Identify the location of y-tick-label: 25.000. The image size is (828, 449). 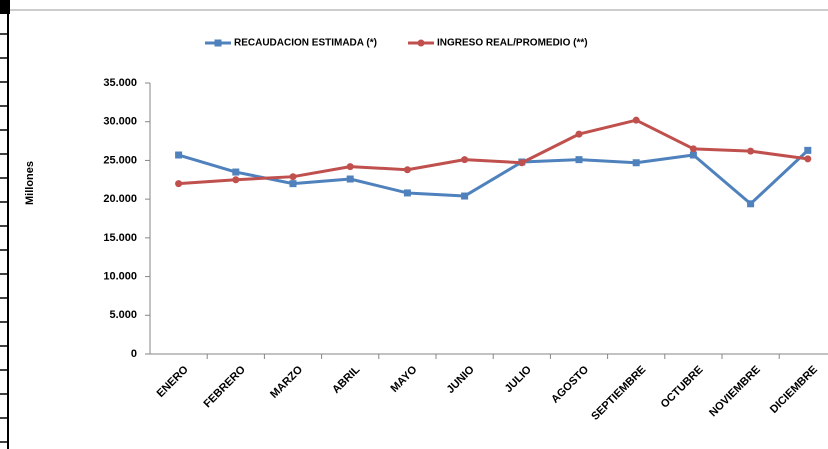
(120, 160).